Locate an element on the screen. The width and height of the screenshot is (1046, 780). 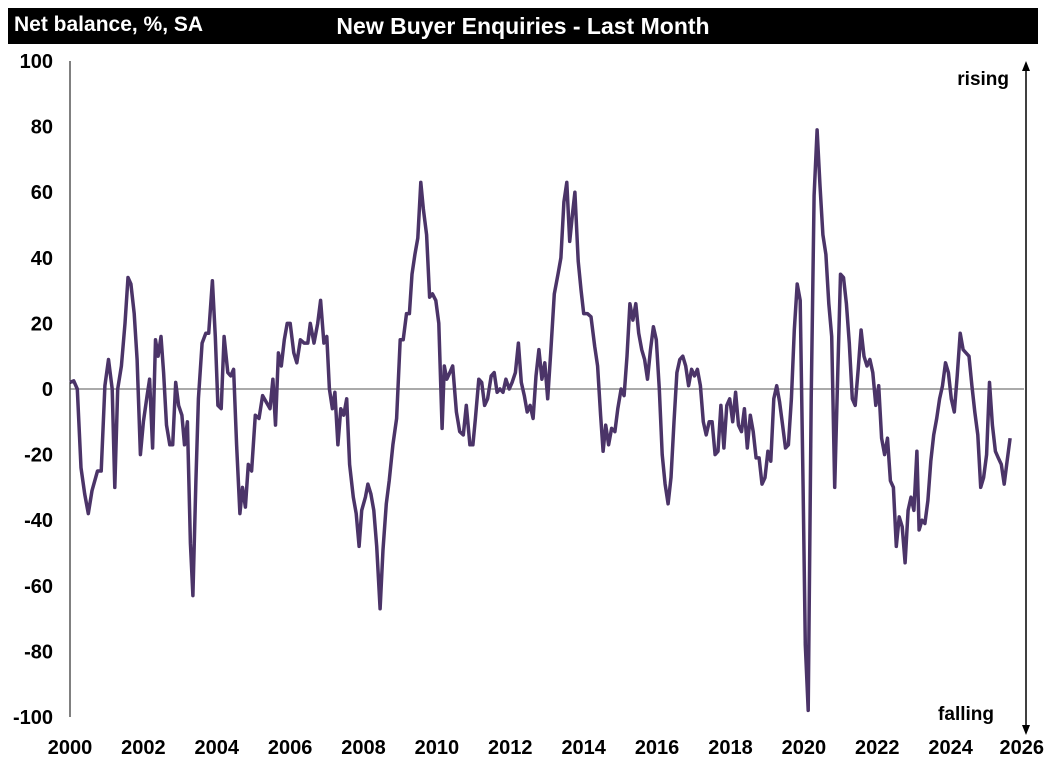
x-tick-label: 2004 is located at coordinates (217, 748).